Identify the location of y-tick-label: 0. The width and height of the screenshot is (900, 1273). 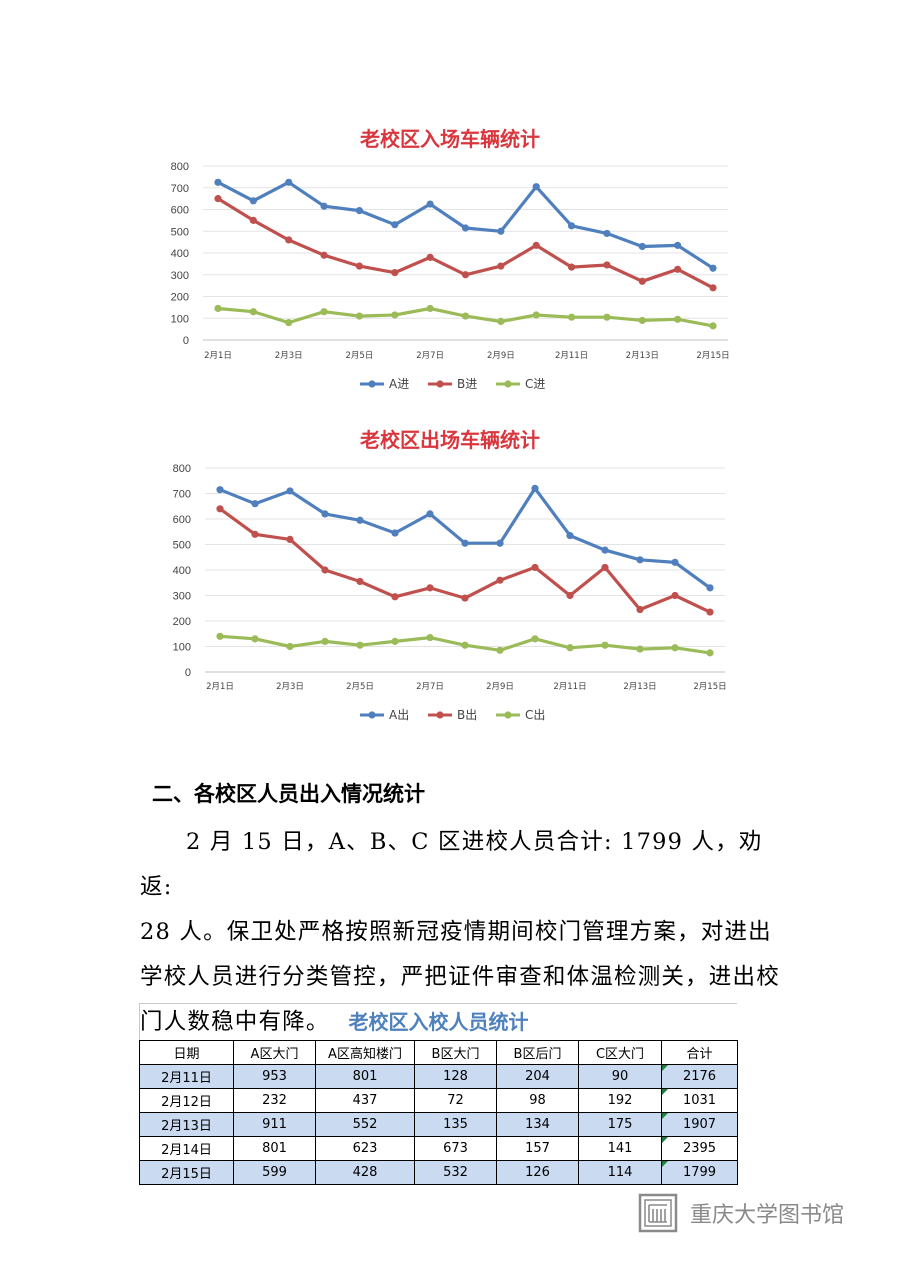
(186, 341).